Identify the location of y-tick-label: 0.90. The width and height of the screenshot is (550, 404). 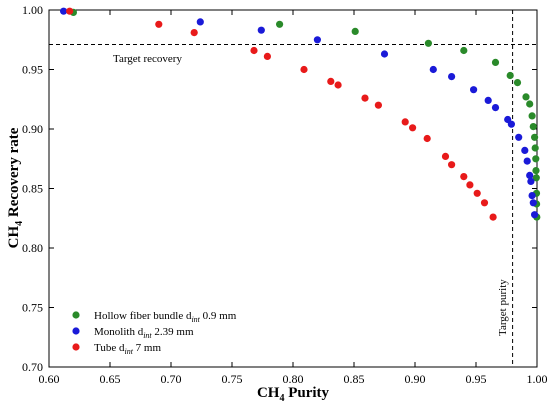
(32, 129).